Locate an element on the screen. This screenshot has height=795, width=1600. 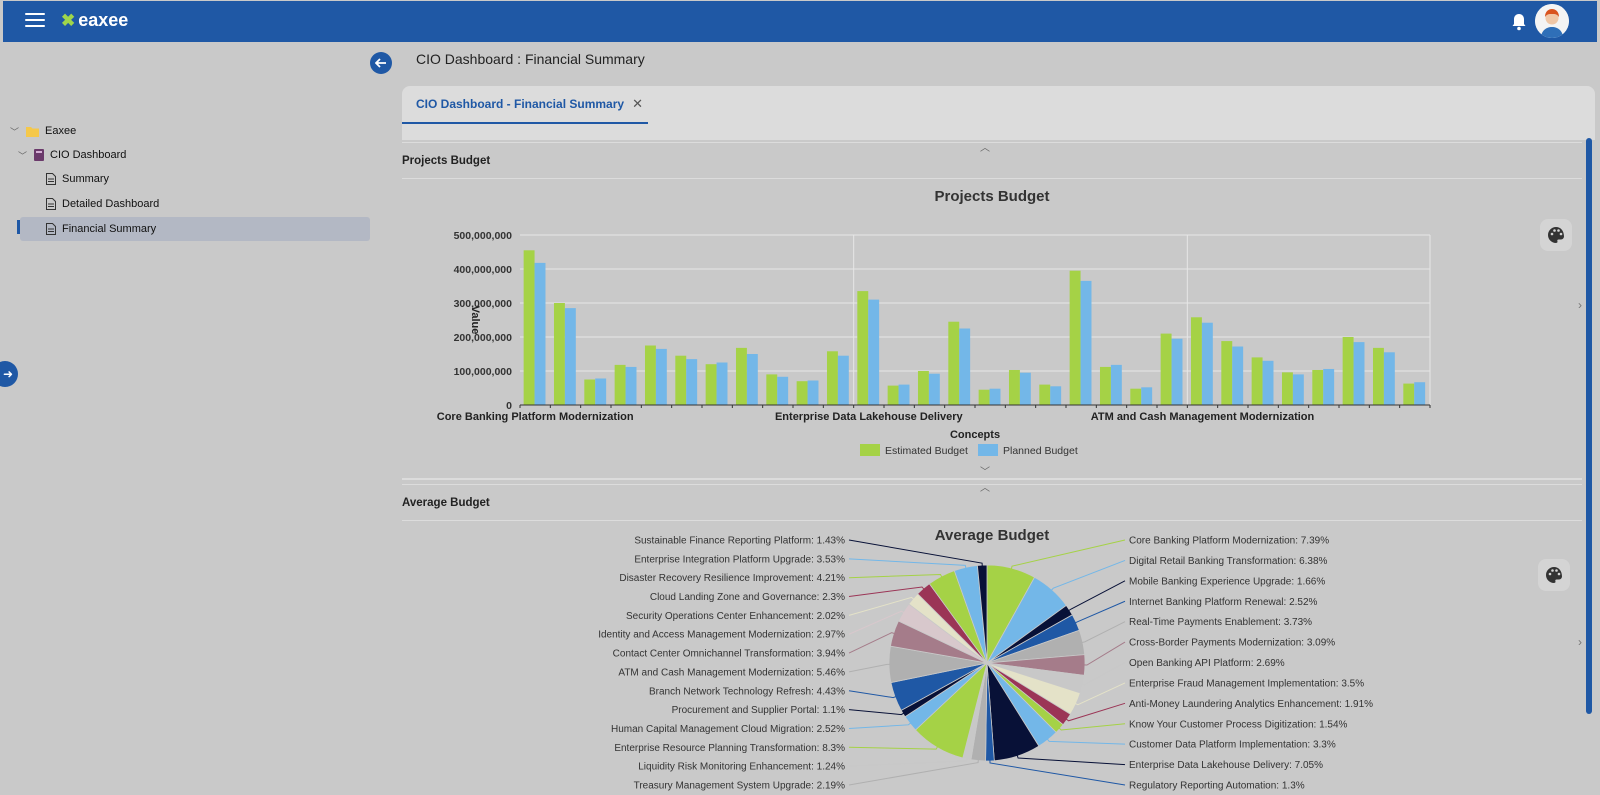
back-button is located at coordinates (381, 63).